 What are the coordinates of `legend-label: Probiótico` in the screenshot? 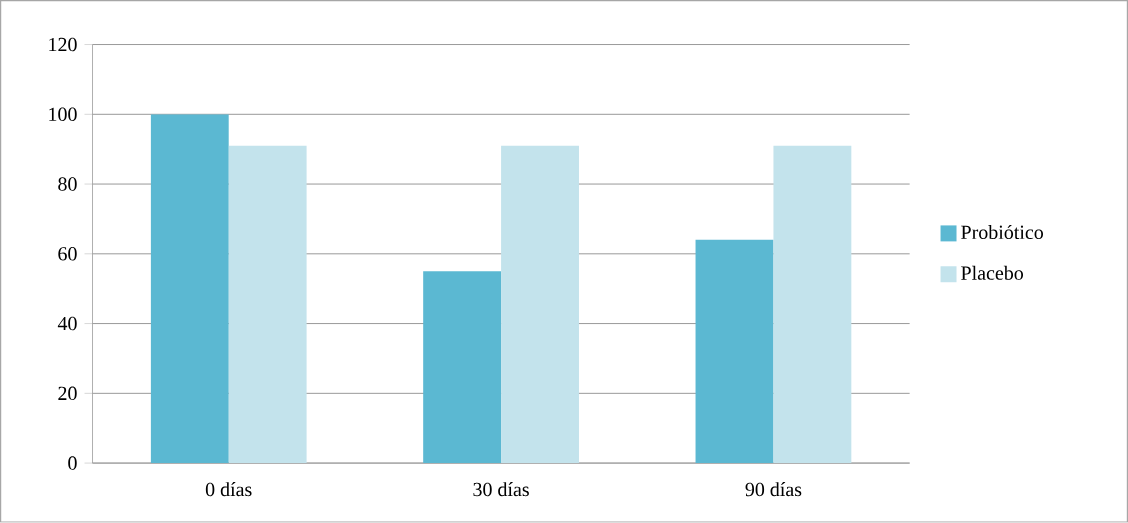 It's located at (1002, 232).